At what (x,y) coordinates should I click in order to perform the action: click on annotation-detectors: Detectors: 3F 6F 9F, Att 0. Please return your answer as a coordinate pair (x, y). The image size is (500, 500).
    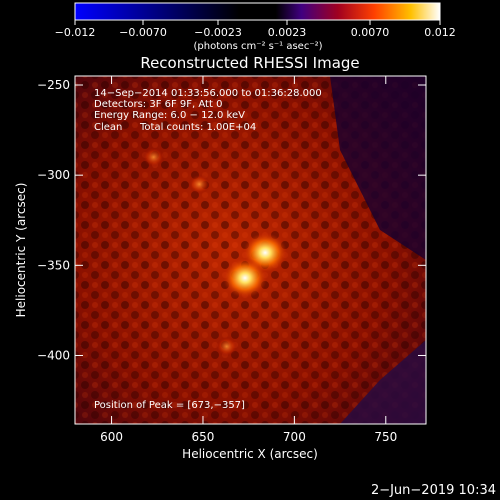
    Looking at the image, I should click on (158, 104).